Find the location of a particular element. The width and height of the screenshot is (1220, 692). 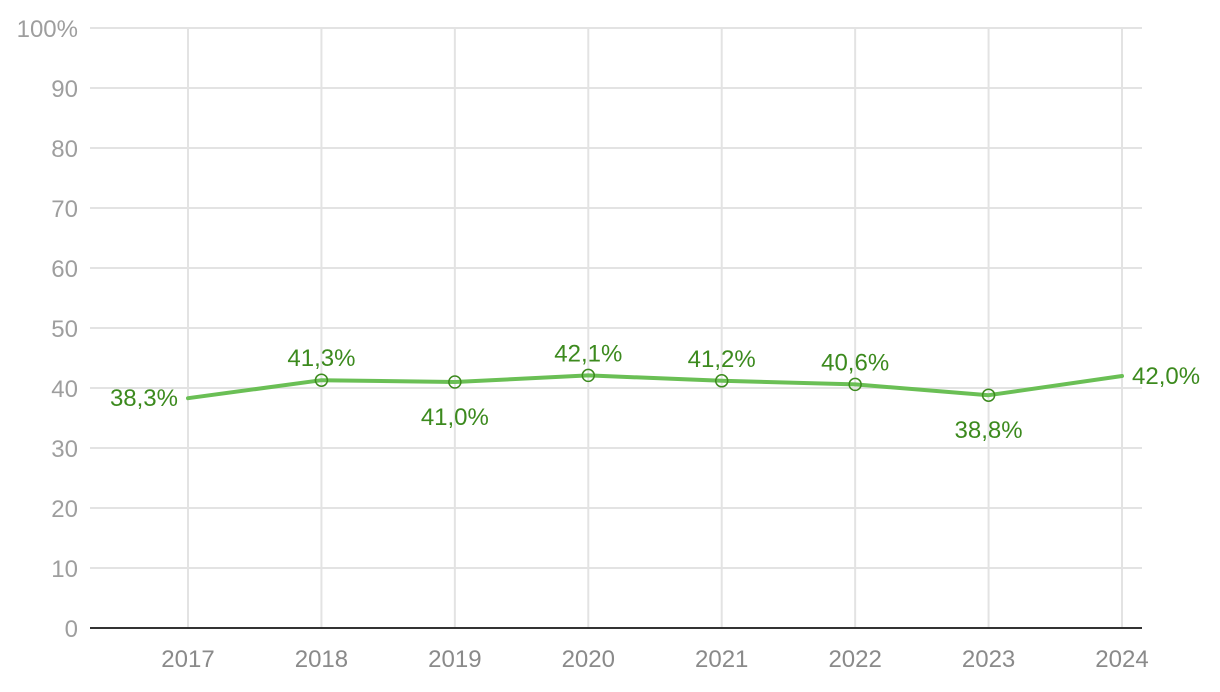

y-tick-label: 80 is located at coordinates (64, 149).